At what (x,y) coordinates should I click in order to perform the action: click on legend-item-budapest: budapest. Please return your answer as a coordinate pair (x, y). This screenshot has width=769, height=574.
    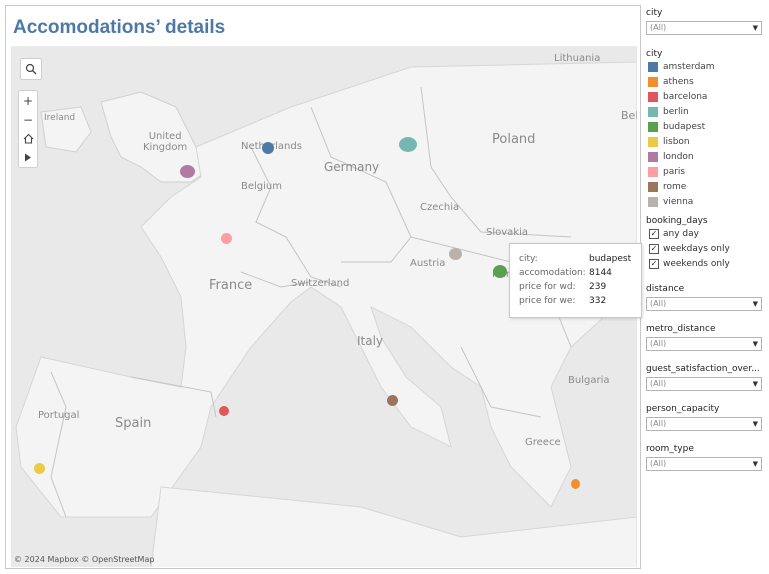
    Looking at the image, I should click on (704, 126).